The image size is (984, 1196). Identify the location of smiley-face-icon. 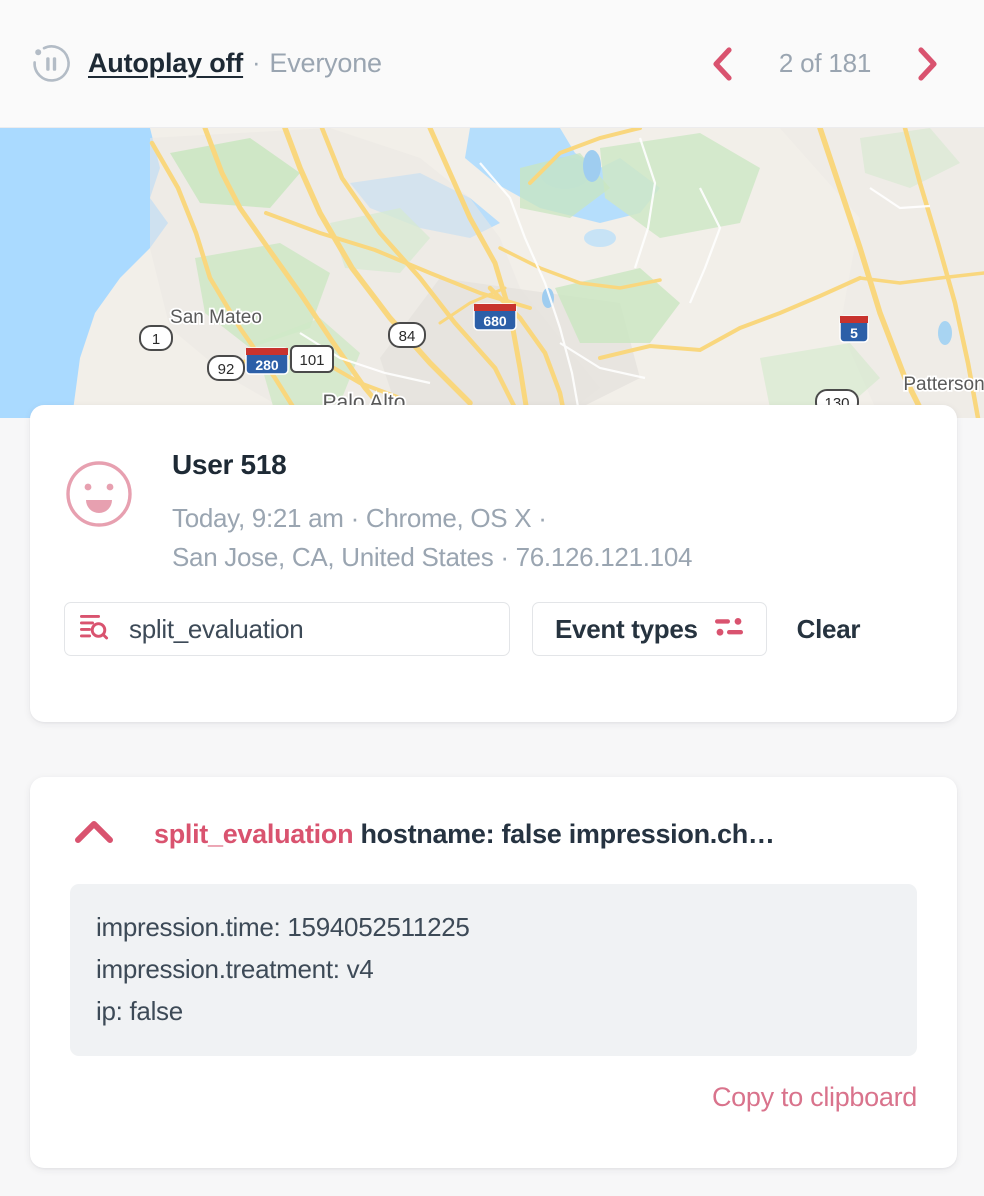
(99, 494).